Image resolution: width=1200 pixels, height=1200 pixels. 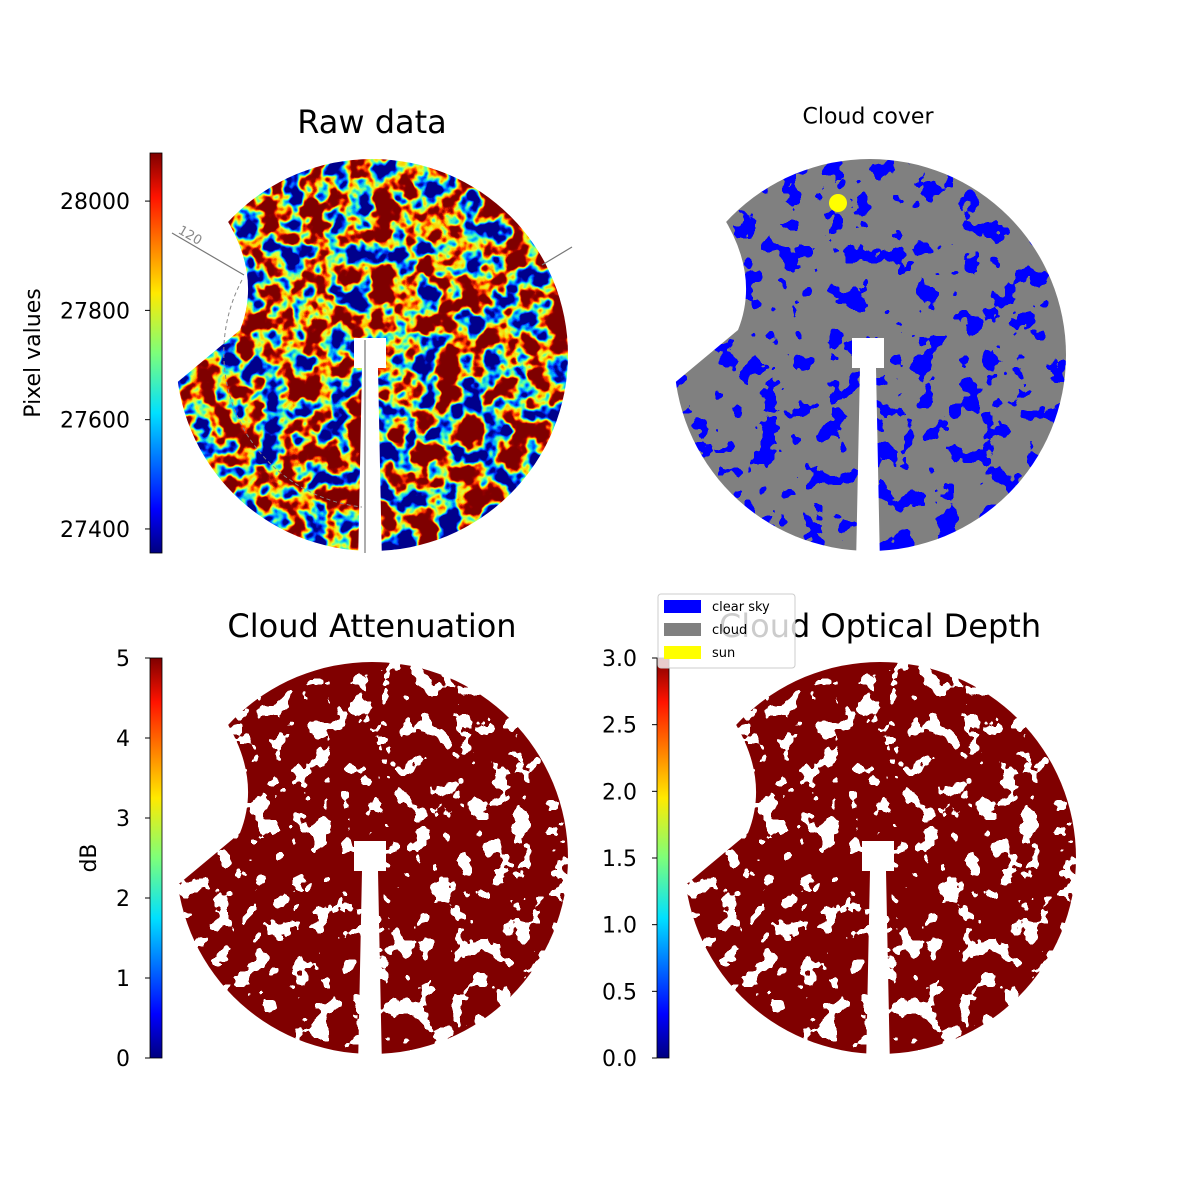 I want to click on colorbar-tick-label: 0.5, so click(x=619, y=992).